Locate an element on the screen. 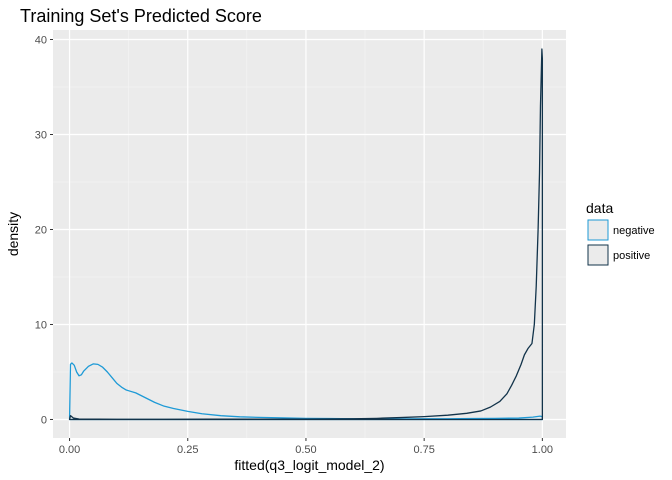 This screenshot has height=480, width=672. legend-label-negative: negative is located at coordinates (634, 231).